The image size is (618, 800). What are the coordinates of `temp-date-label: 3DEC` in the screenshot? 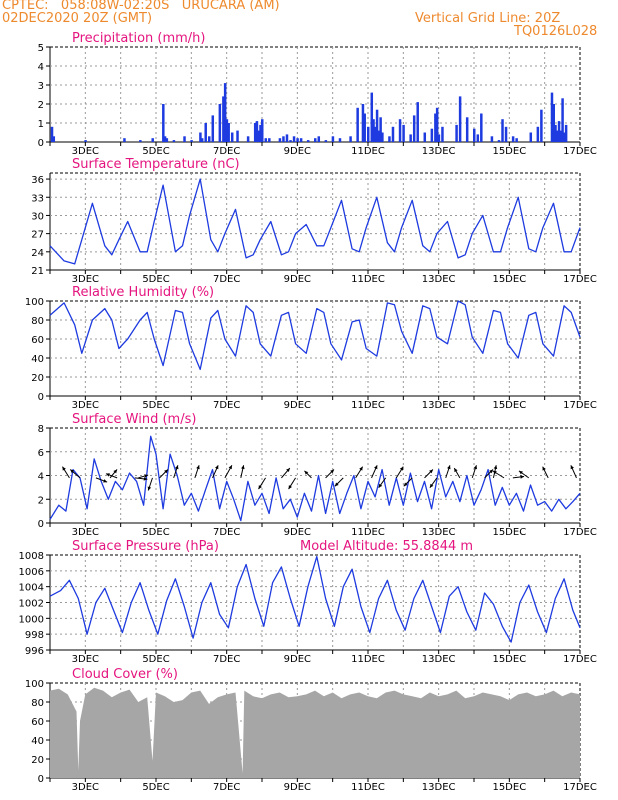 It's located at (85, 279).